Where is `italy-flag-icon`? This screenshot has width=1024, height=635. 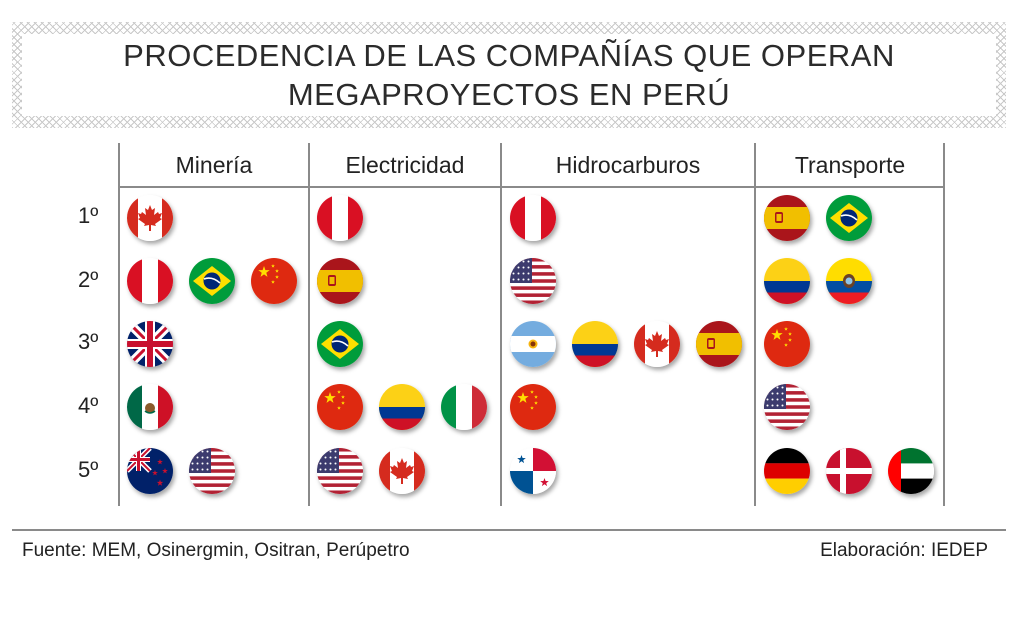
italy-flag-icon is located at coordinates (464, 407).